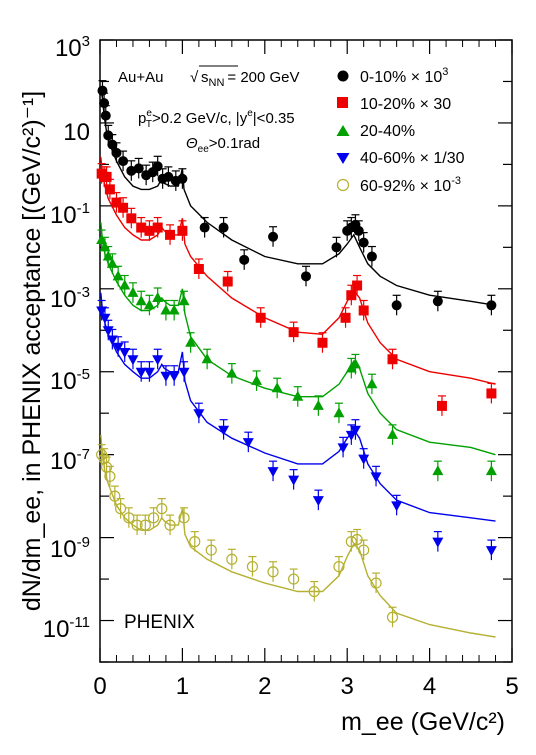 The height and width of the screenshot is (755, 536). Describe the element at coordinates (99, 686) in the screenshot. I see `x-tick-label: 0` at that location.